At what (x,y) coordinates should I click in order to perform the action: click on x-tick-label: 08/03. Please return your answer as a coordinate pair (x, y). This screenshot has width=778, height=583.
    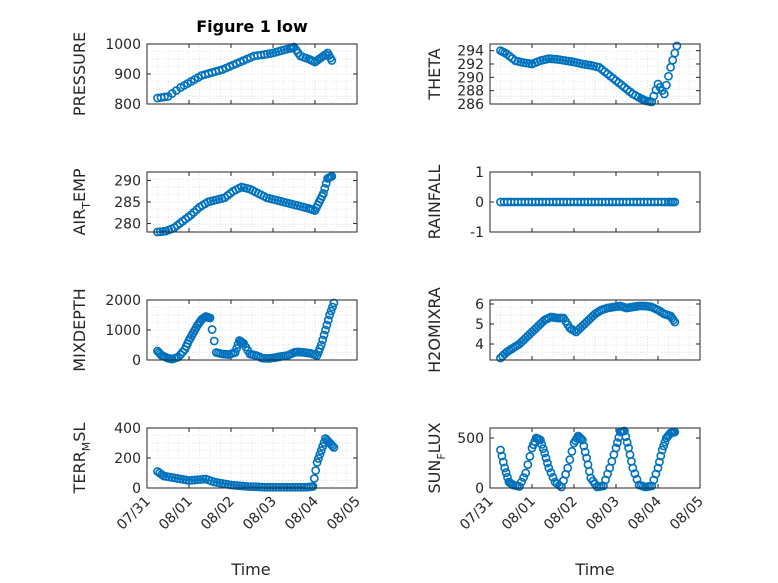
    Looking at the image, I should click on (260, 514).